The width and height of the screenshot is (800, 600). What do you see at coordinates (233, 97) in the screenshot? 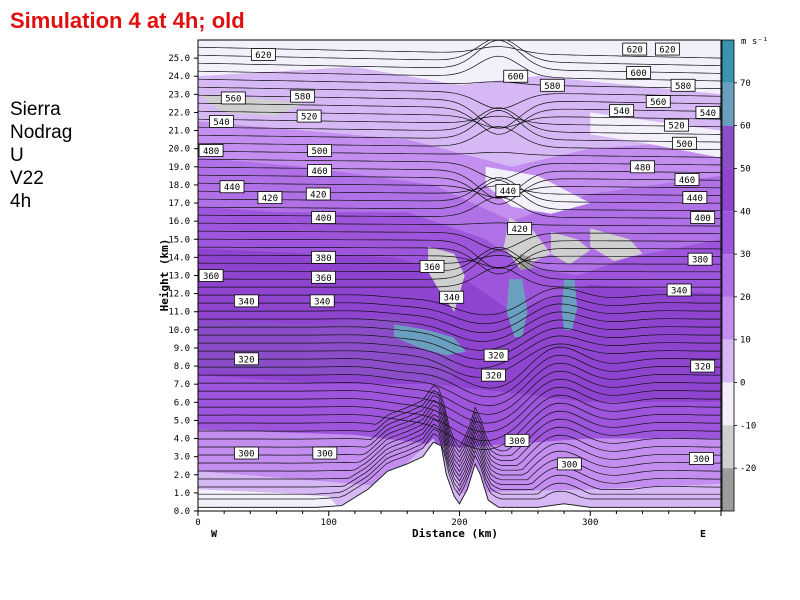
I see `contour-value-label: 560` at bounding box center [233, 97].